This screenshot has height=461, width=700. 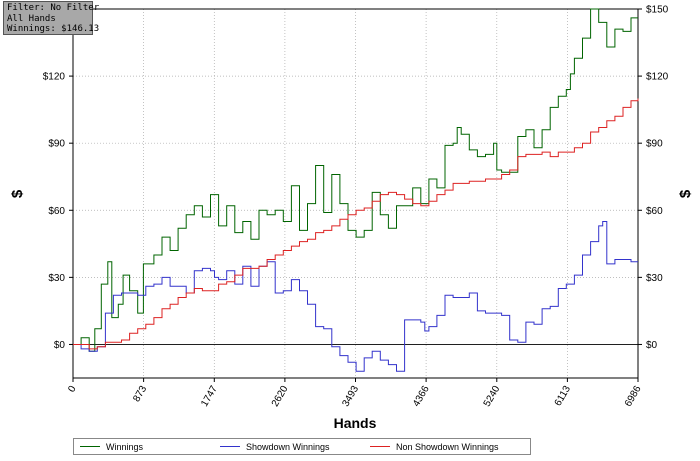 I want to click on x-tick-label: 6113, so click(x=563, y=396).